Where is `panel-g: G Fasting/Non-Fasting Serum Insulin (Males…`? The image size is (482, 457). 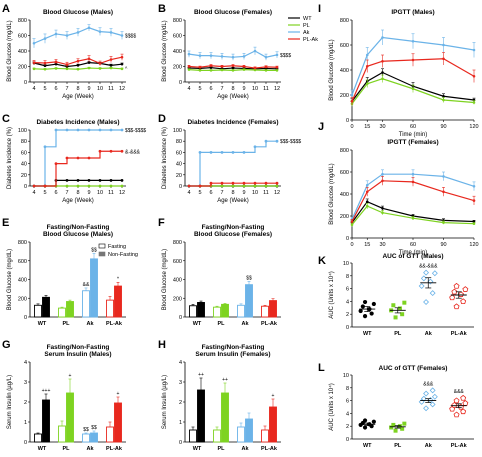
panel-g: G Fasting/Non-Fasting Serum Insulin (Males… is located at coordinates (64, 395).